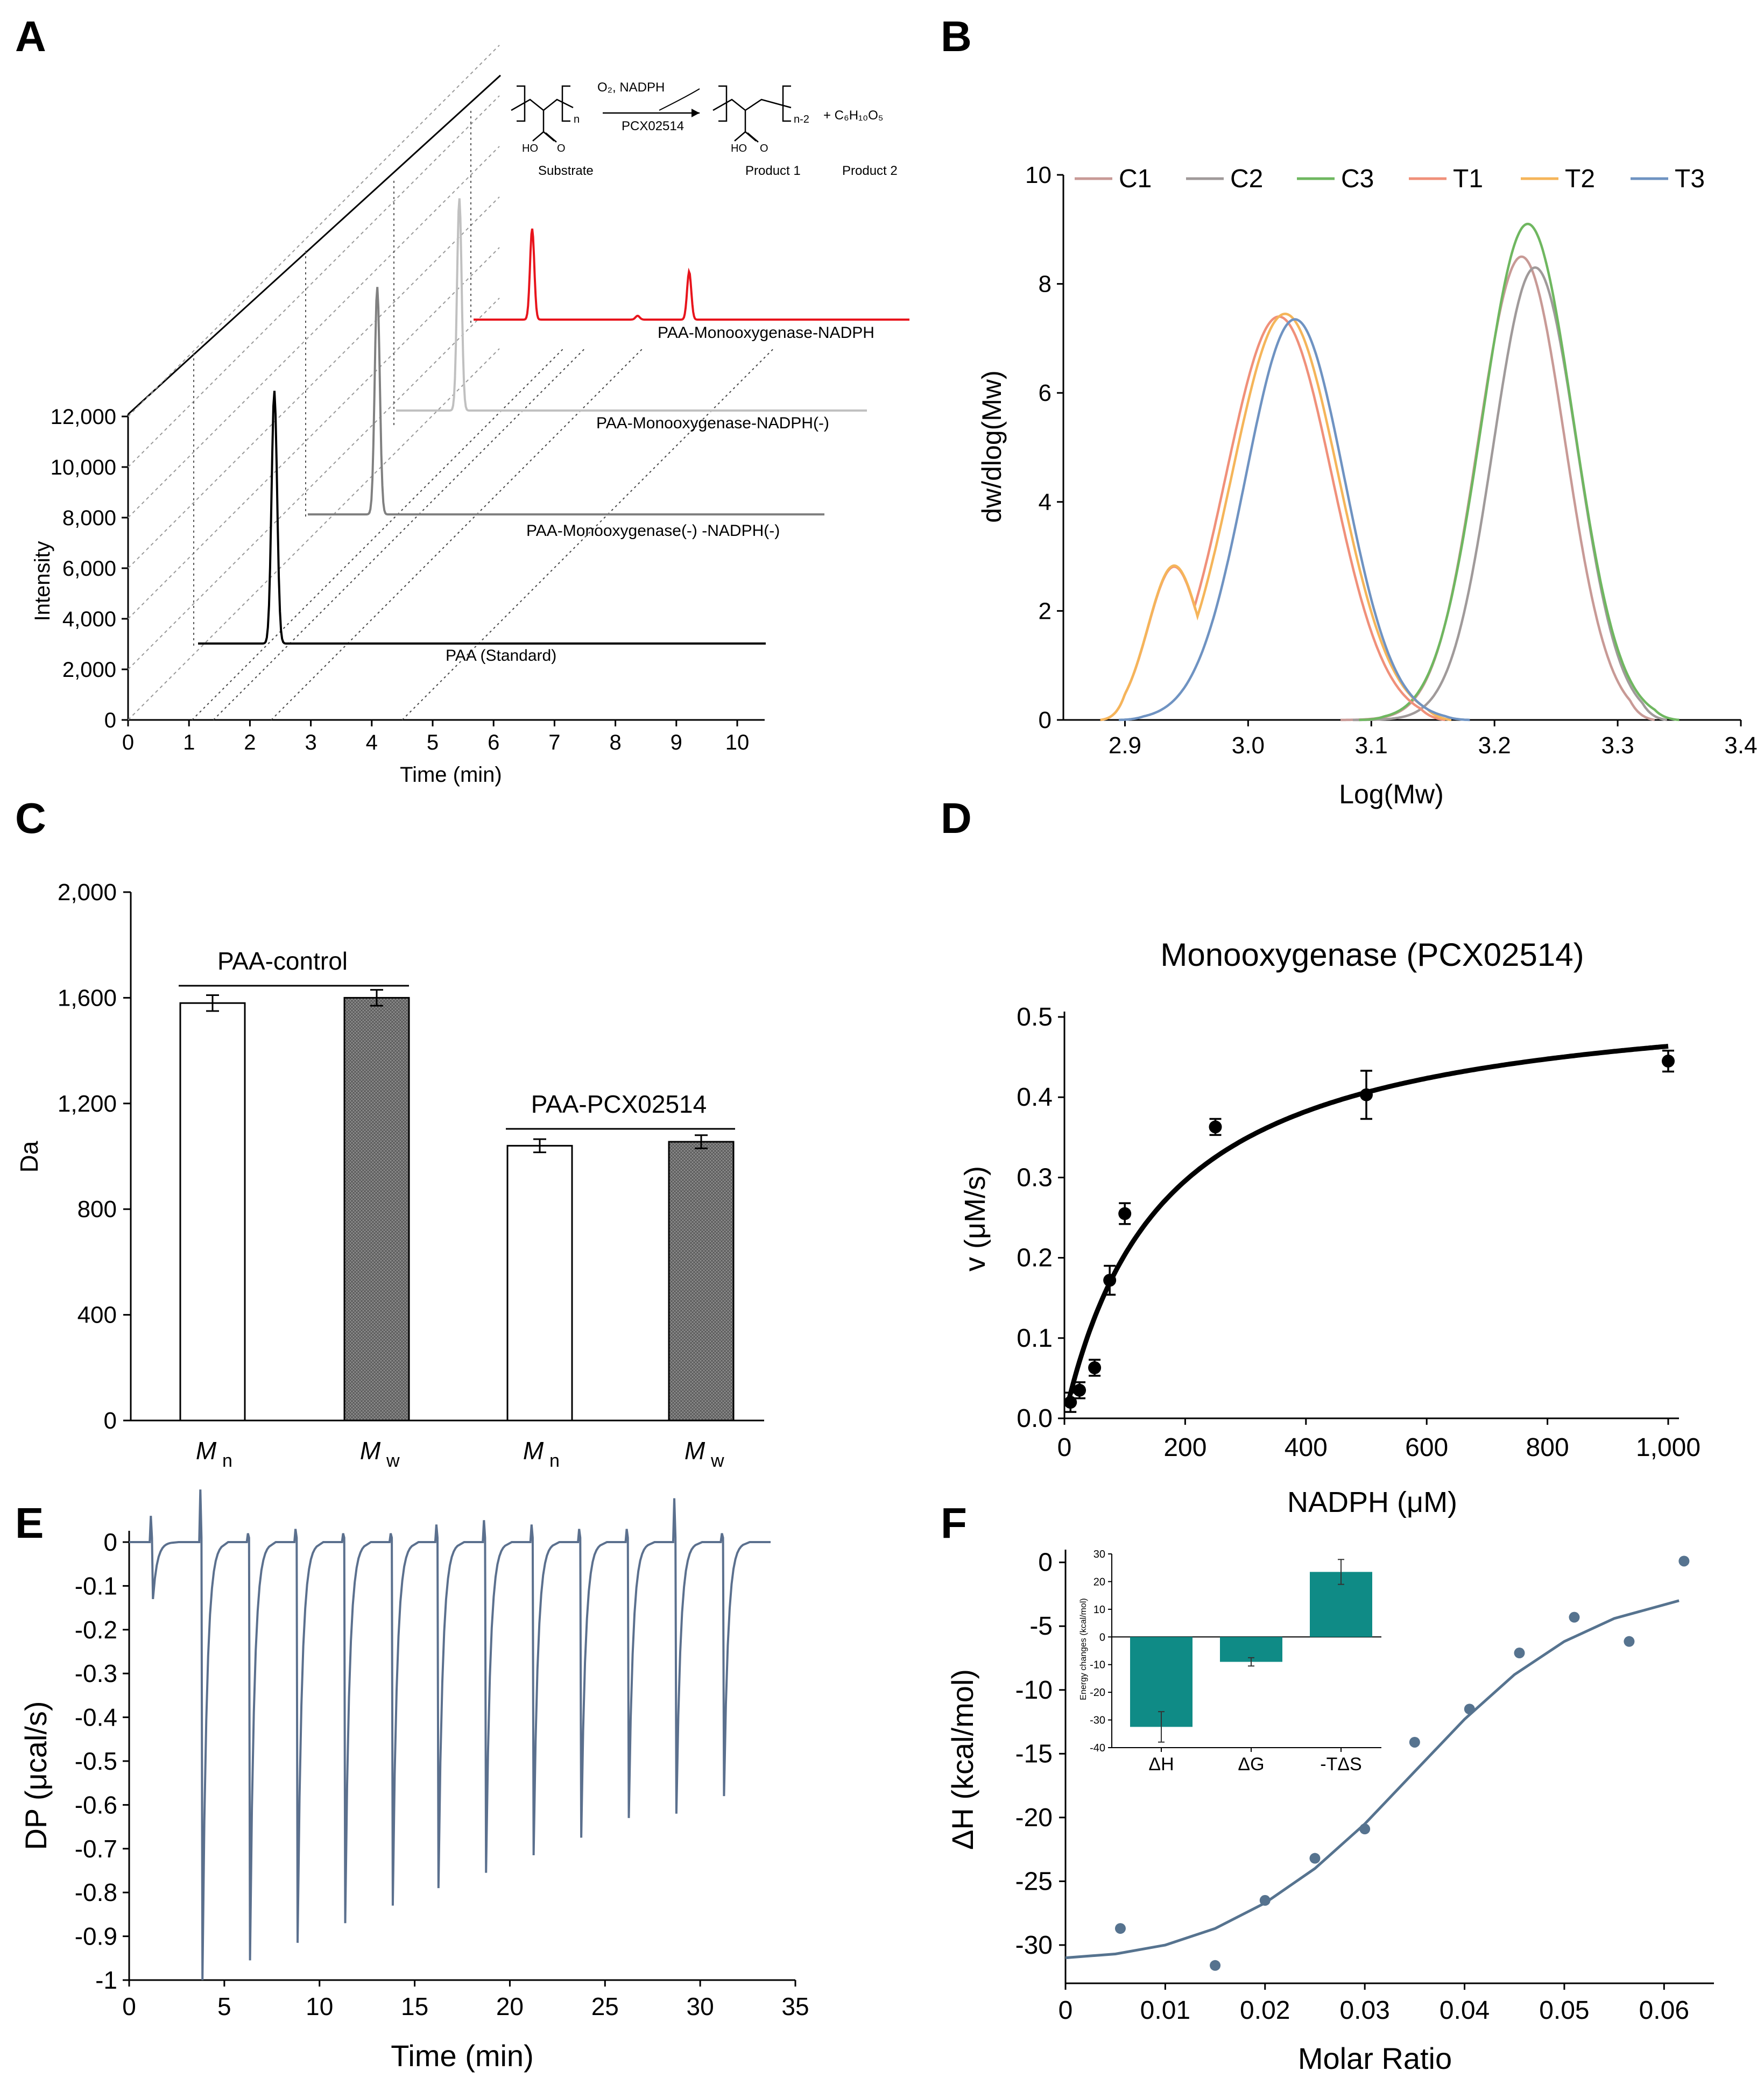 This screenshot has height=2085, width=1764. Describe the element at coordinates (1161, 1764) in the screenshot. I see `inset-x-tick-label: ΔH` at that location.